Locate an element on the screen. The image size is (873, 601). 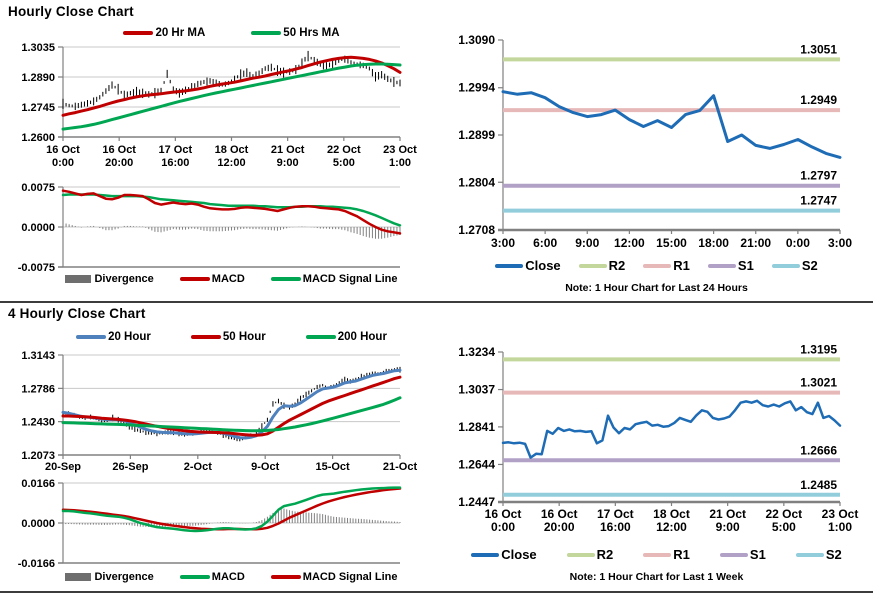
four-hourly-chart-title: 4 Hourly Close Chart is located at coordinates (77, 313).